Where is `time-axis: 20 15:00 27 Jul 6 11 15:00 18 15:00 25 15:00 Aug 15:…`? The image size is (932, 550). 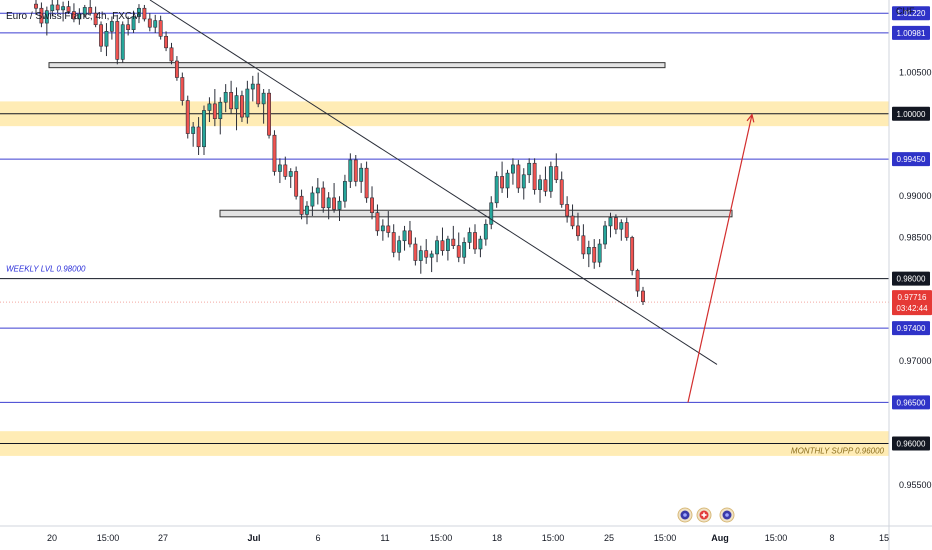
time-axis: 20 15:00 27 Jul 6 11 15:00 18 15:00 25 15:00 Aug 15:… is located at coordinates (466, 534).